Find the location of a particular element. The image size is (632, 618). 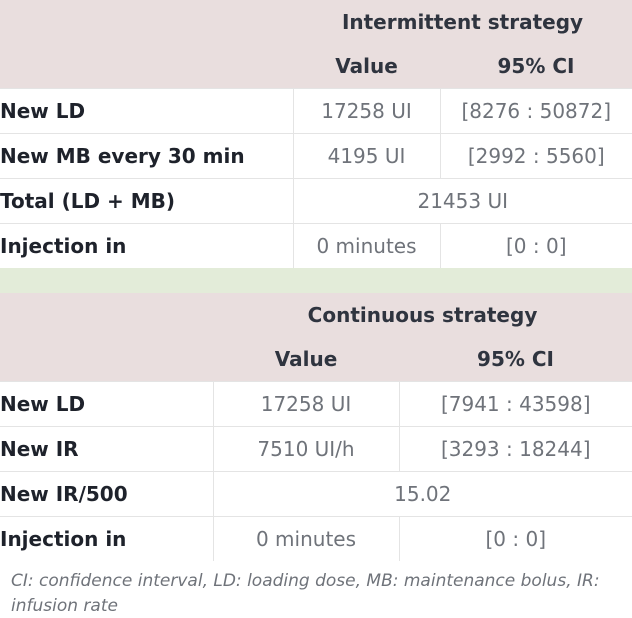

row-ci: [2992 : 5560] is located at coordinates (535, 156).